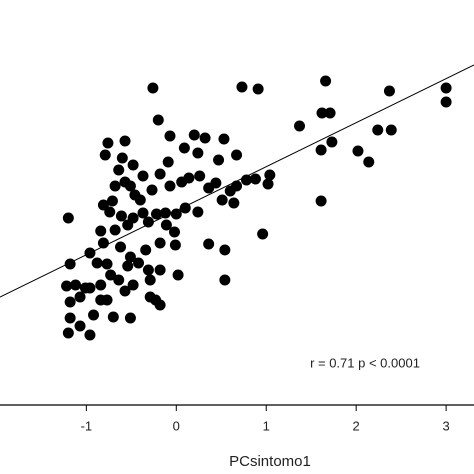 This screenshot has height=474, width=474. Describe the element at coordinates (446, 425) in the screenshot. I see `x-tick-label: 3` at that location.